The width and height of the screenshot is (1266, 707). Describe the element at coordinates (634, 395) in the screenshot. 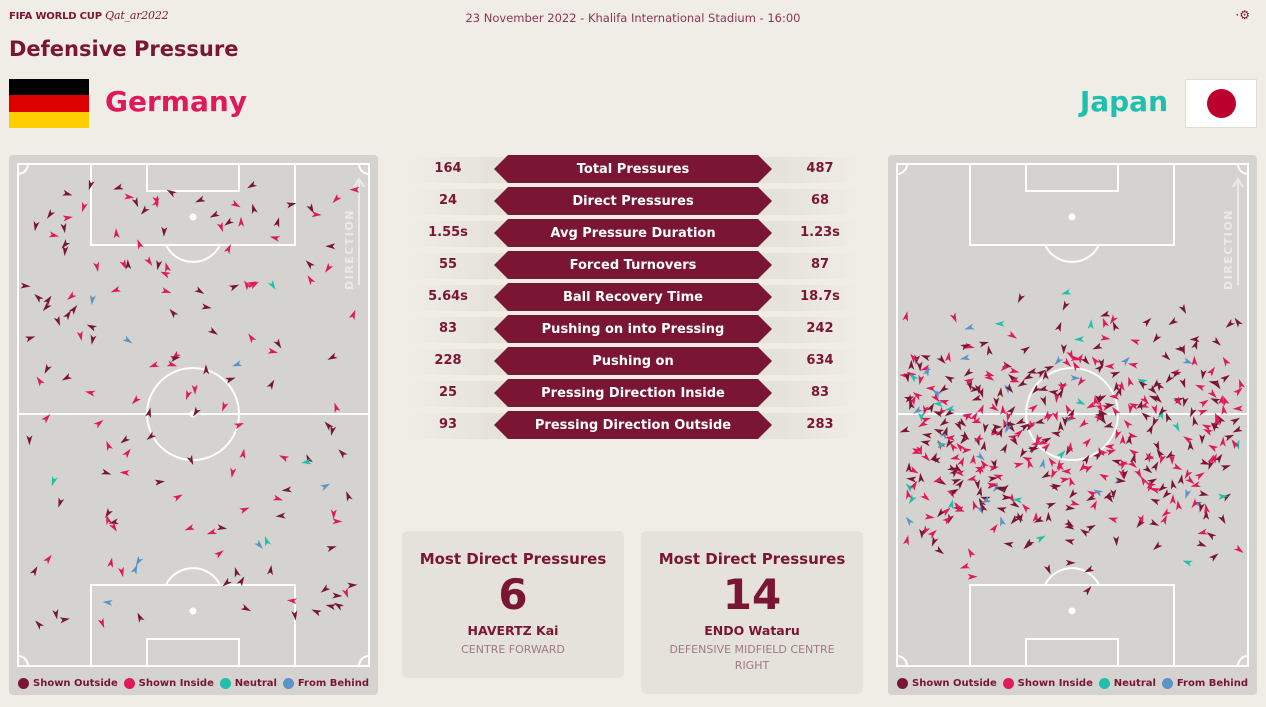

I see `stat-row: 25 Pressing Direction Inside 83` at that location.